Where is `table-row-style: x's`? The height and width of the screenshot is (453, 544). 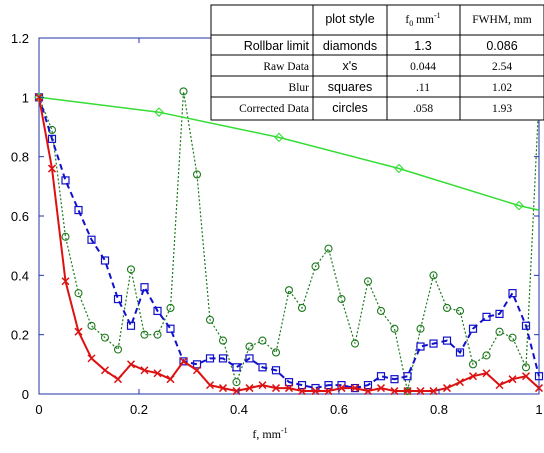 table-row-style: x's is located at coordinates (350, 66).